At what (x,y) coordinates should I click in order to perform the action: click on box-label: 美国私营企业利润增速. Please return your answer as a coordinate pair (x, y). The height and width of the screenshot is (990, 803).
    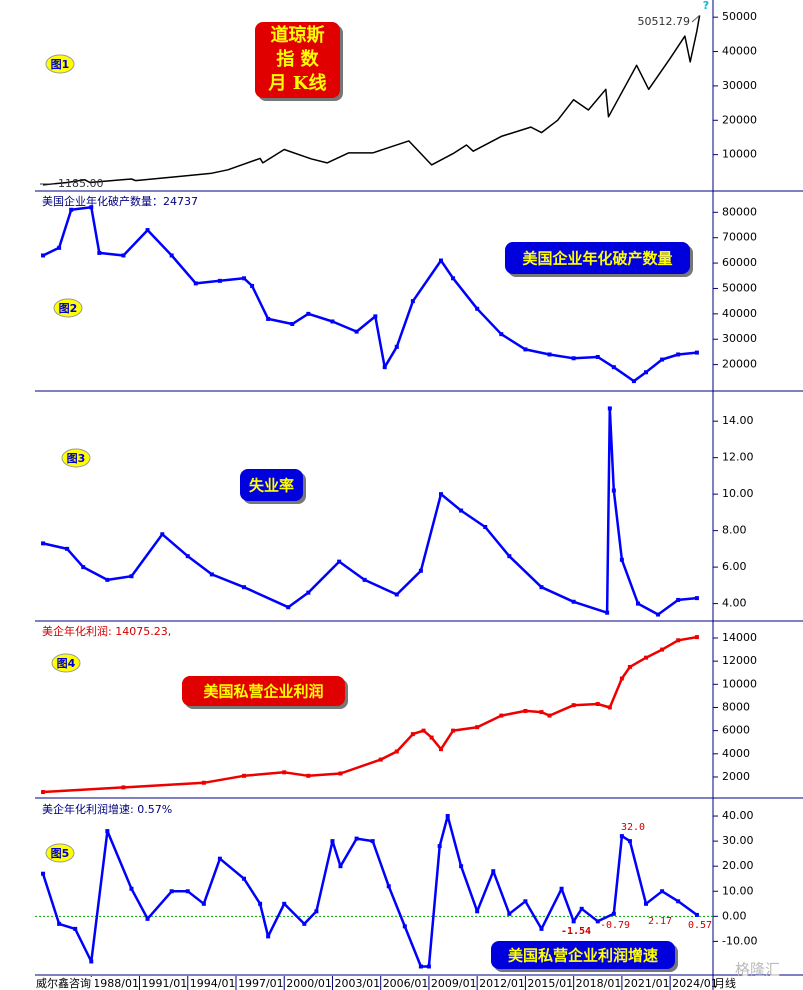
    Looking at the image, I should click on (583, 956).